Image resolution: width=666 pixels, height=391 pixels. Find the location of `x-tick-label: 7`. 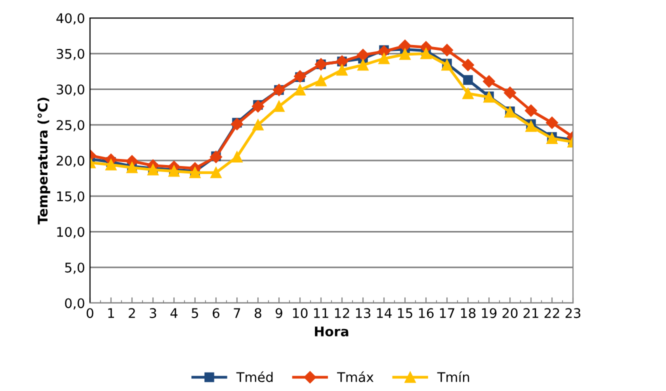

x-tick-label: 7 is located at coordinates (237, 313).